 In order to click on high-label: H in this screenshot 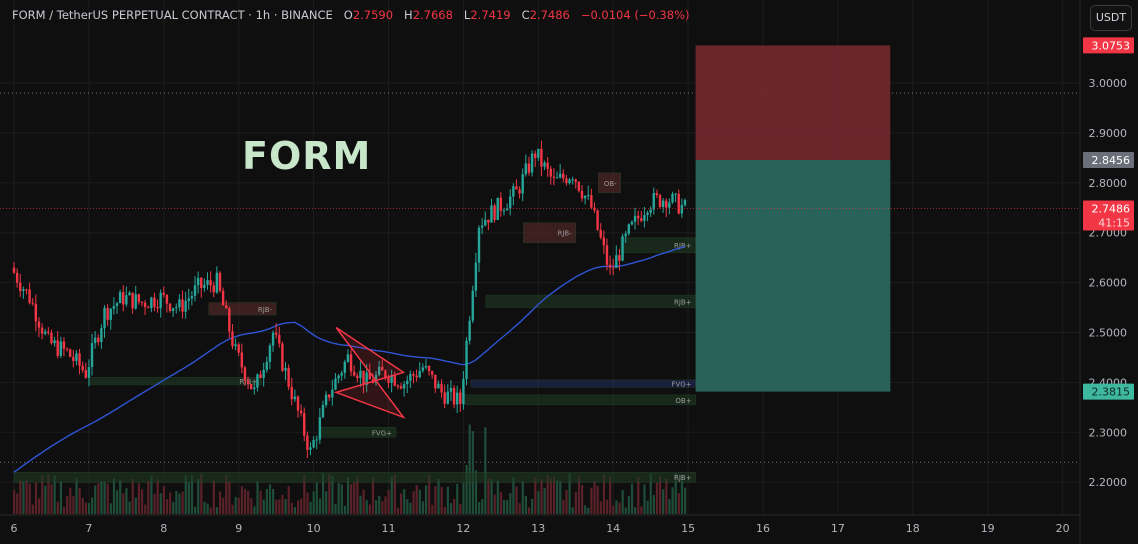, I will do `click(408, 15)`.